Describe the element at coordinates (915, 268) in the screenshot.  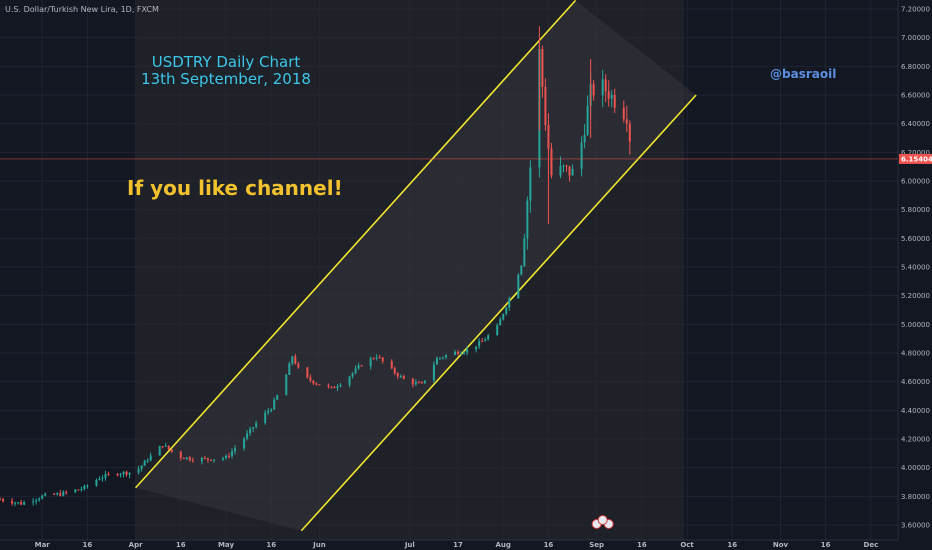
I see `y-tick-label: 5.40000` at that location.